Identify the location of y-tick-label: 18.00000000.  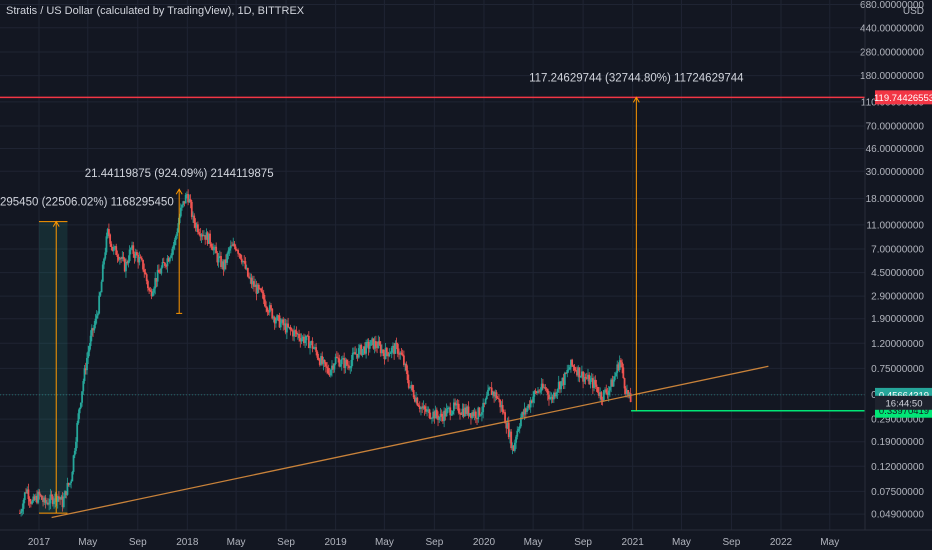
(895, 199).